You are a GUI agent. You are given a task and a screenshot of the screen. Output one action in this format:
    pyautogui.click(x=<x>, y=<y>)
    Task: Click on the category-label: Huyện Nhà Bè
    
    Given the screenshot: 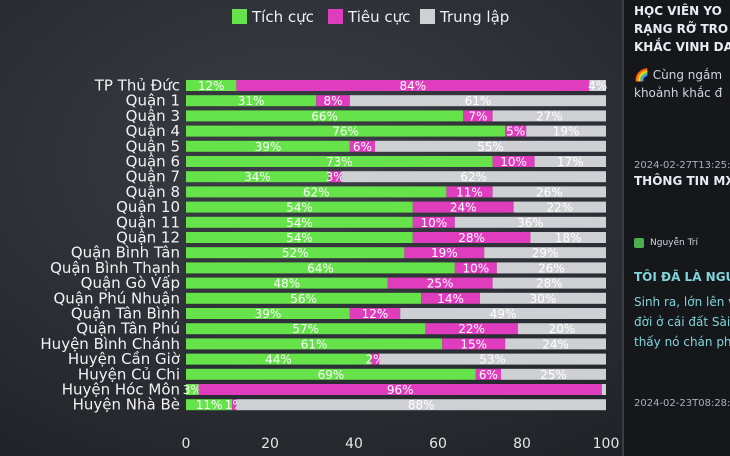 What is the action you would take?
    pyautogui.click(x=126, y=405)
    